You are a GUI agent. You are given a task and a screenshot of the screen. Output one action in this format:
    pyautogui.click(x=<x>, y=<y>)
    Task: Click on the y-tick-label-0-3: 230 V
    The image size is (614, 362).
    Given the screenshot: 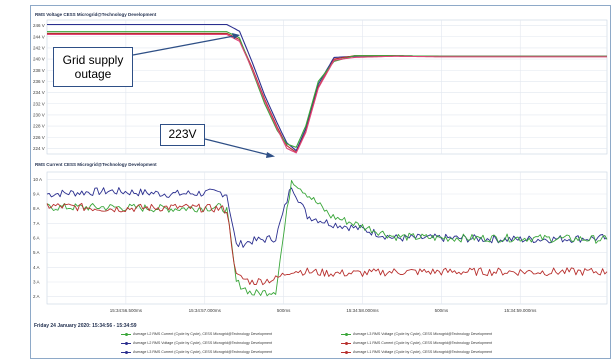 What is the action you would take?
    pyautogui.click(x=39, y=114)
    